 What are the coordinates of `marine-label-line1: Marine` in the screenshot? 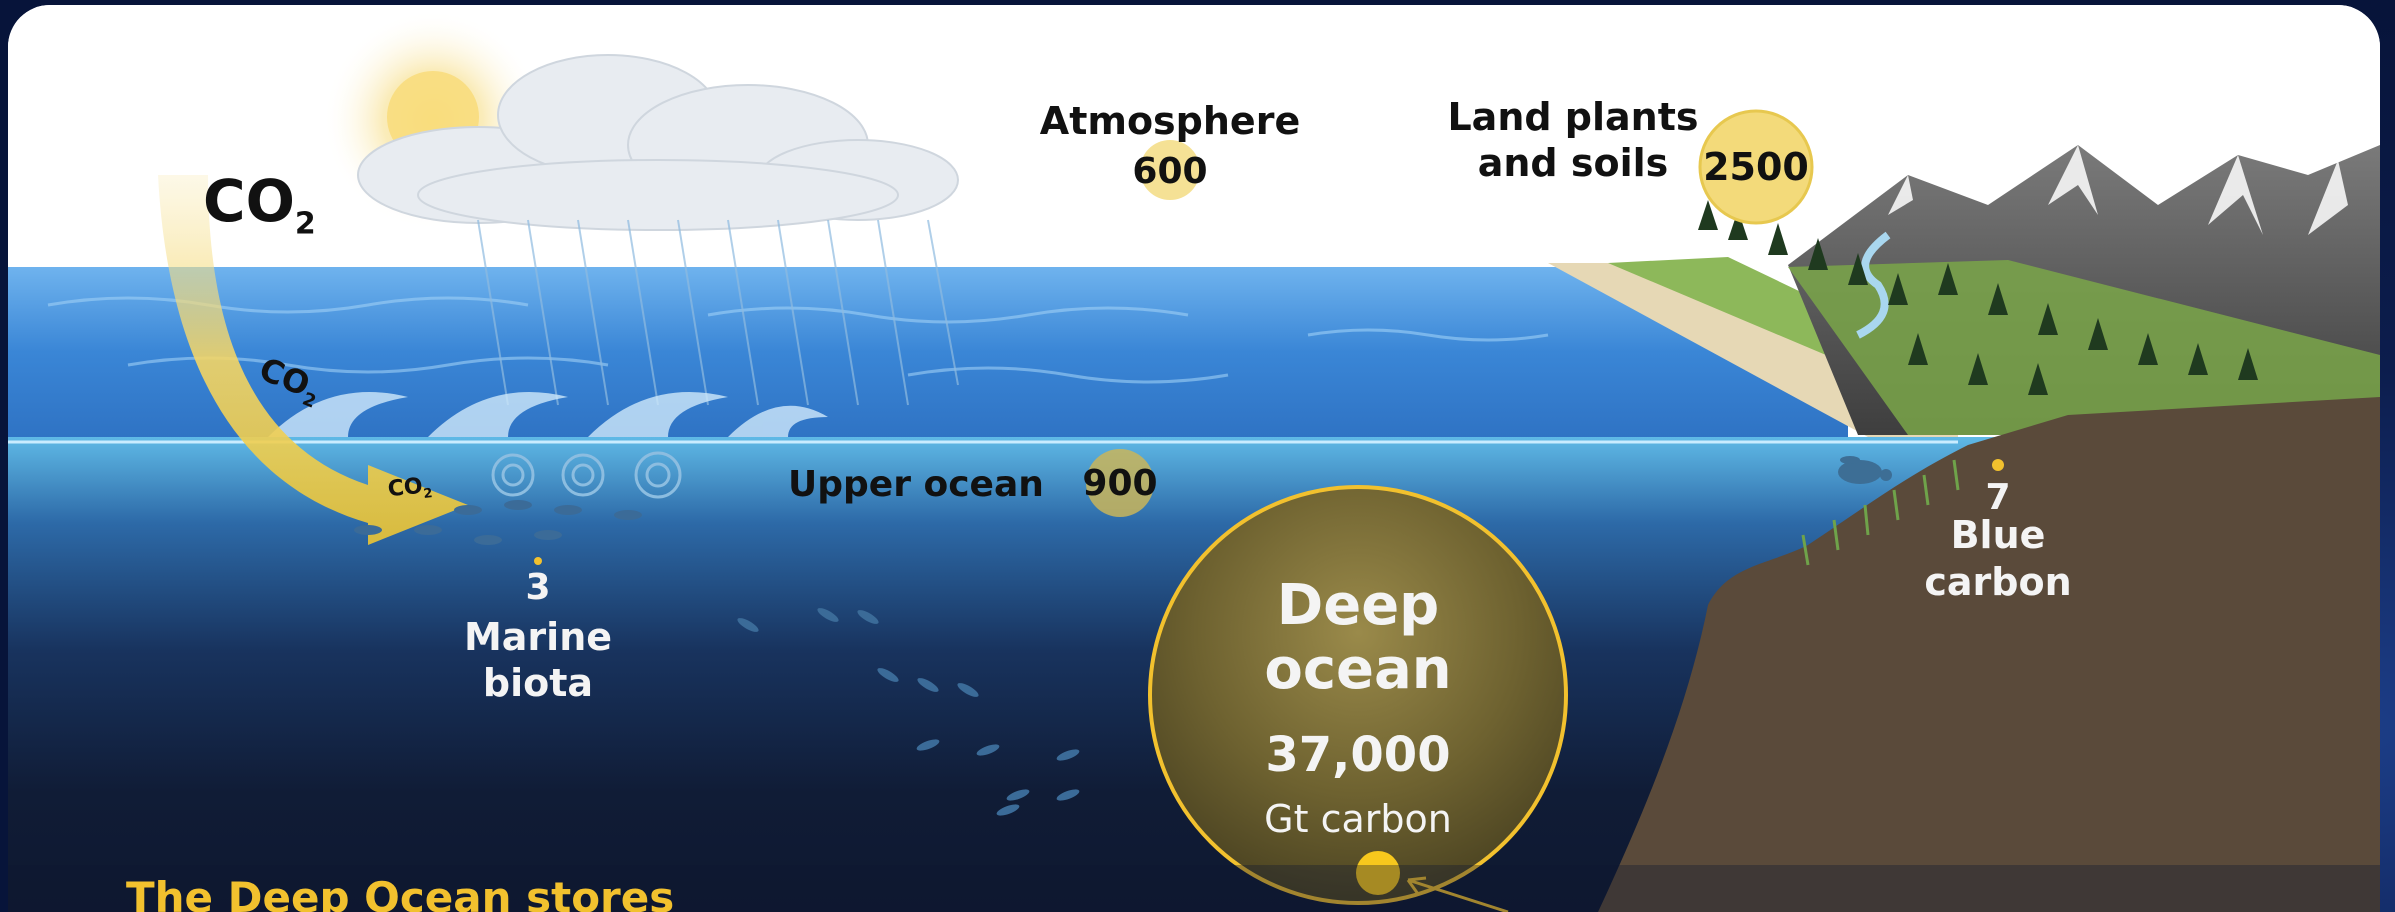 It's located at (538, 637).